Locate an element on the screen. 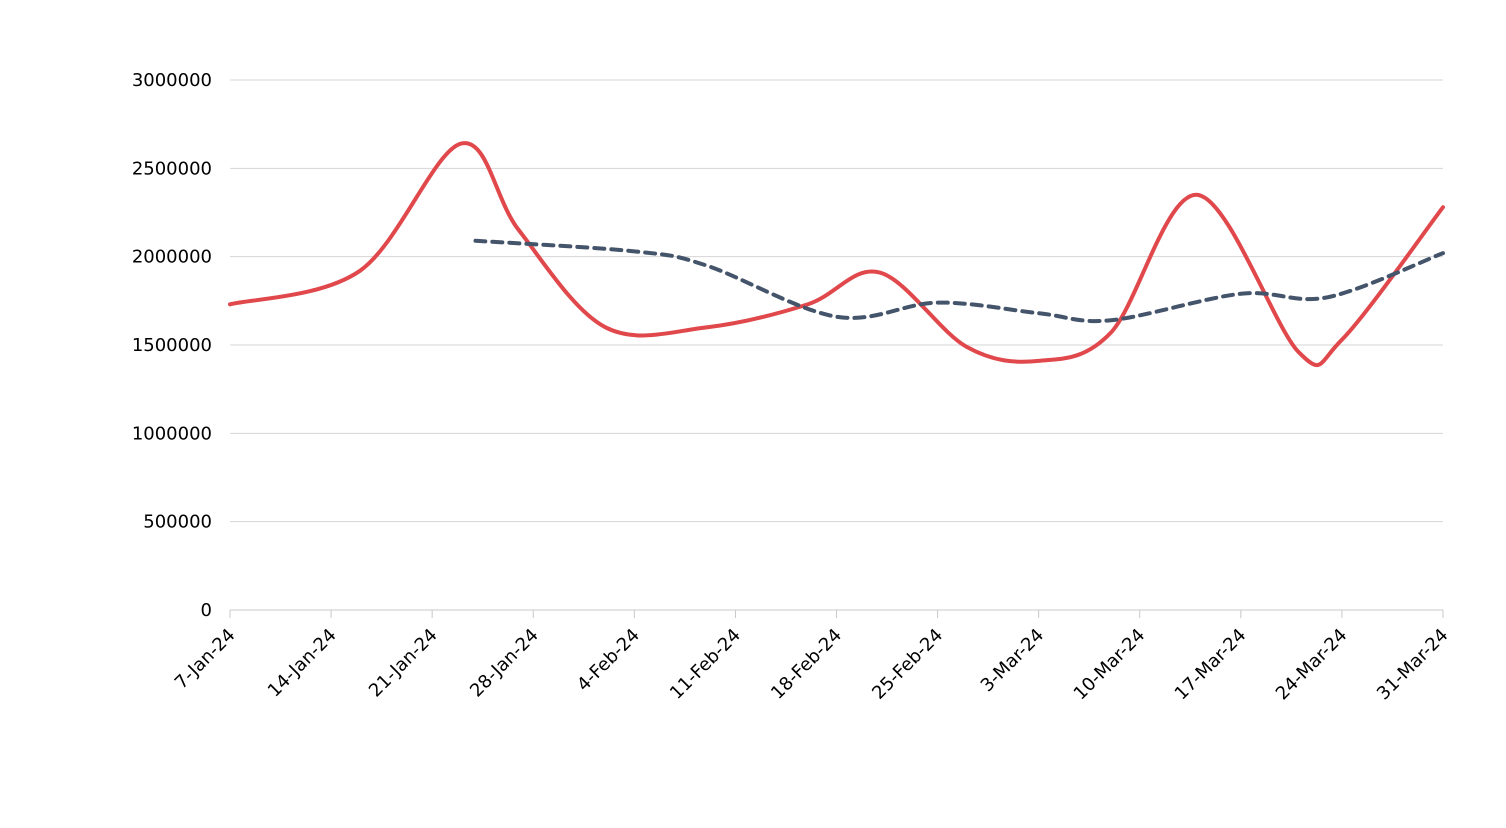 This screenshot has width=1506, height=828. y-tick-label: 500000 is located at coordinates (177, 522).